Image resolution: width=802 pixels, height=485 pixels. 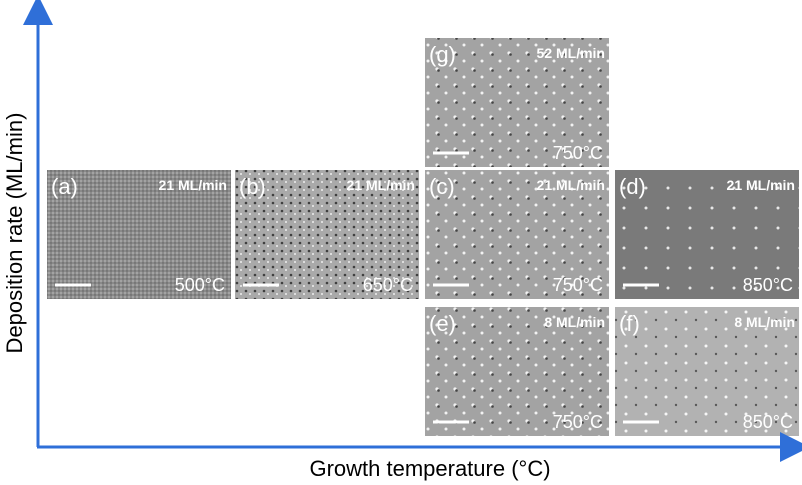 I want to click on sem-panel: (e) 8 ML/min 750°C, so click(x=517, y=371).